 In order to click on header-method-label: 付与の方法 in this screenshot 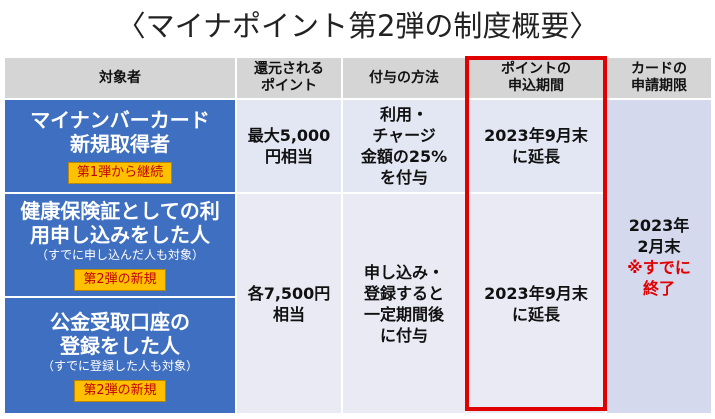, I will do `click(404, 77)`.